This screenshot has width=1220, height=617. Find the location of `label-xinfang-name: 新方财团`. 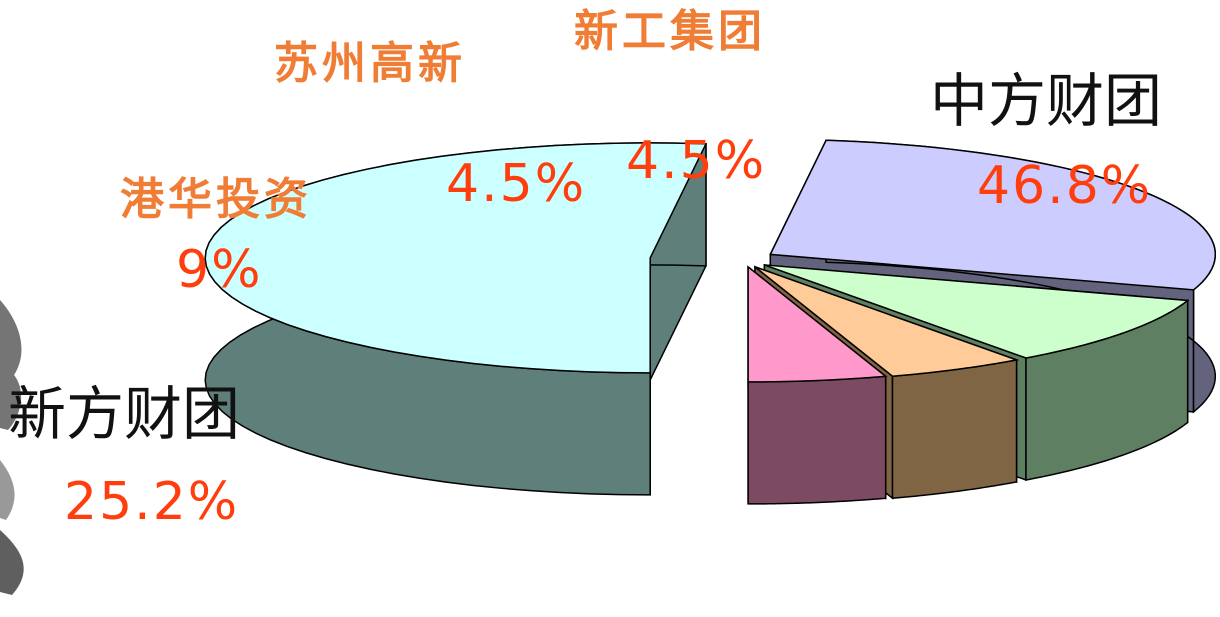

label-xinfang-name: 新方财团 is located at coordinates (124, 414).